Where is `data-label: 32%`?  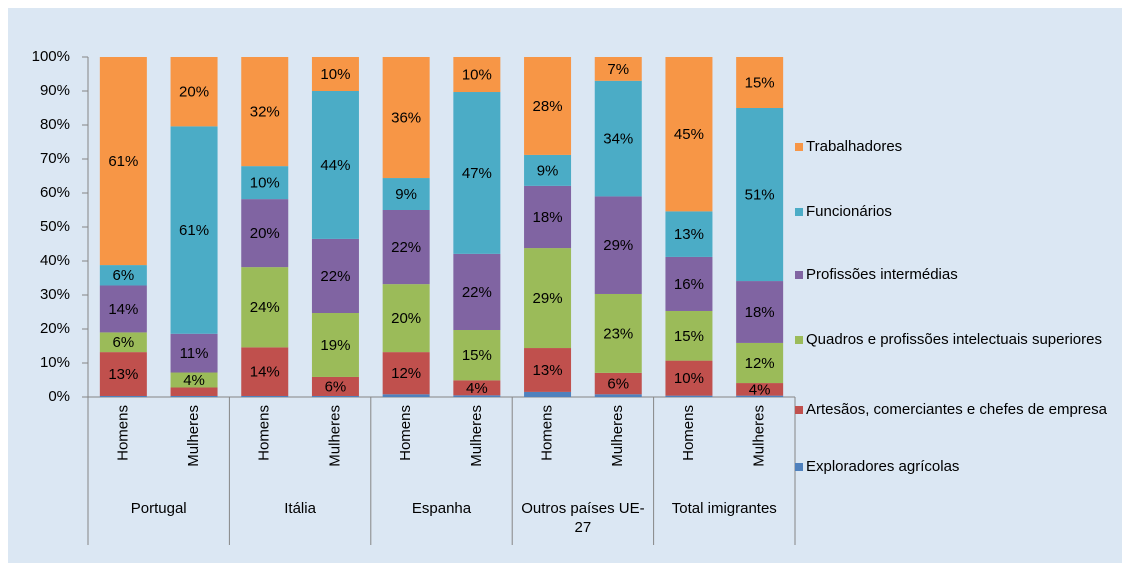 data-label: 32% is located at coordinates (265, 112).